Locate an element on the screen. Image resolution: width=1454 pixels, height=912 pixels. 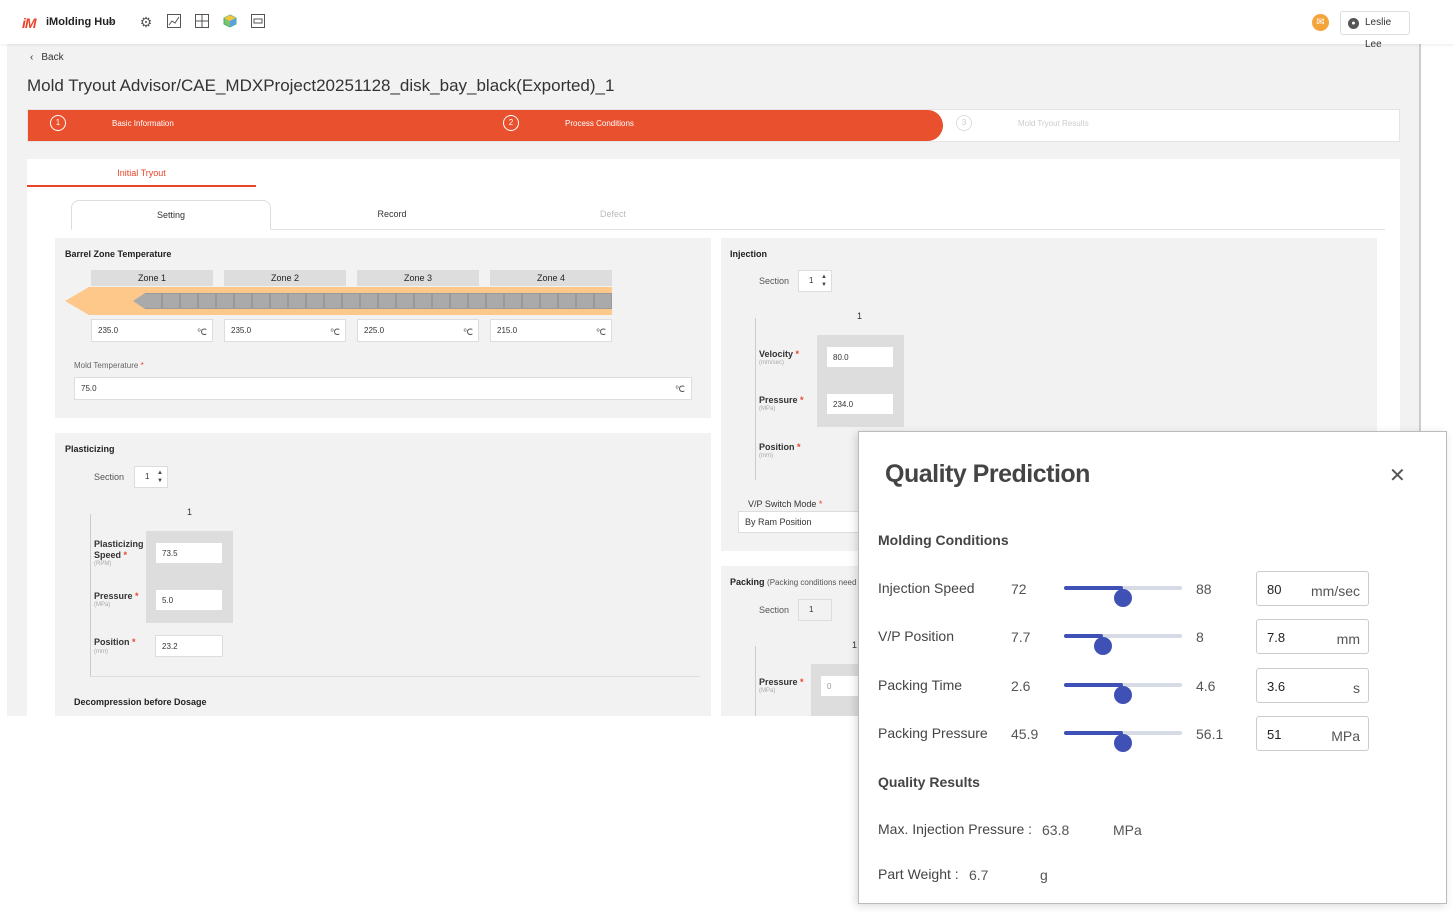
slider-max: 4.6 is located at coordinates (1206, 686).